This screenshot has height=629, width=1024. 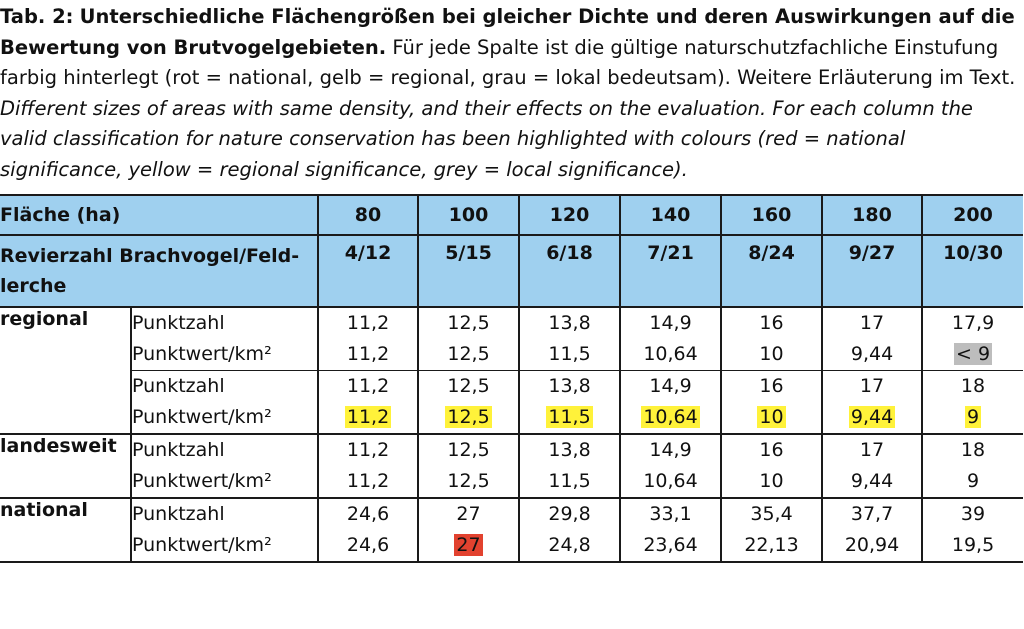 What do you see at coordinates (670, 530) in the screenshot?
I see `value-cell: 33,1 23,64` at bounding box center [670, 530].